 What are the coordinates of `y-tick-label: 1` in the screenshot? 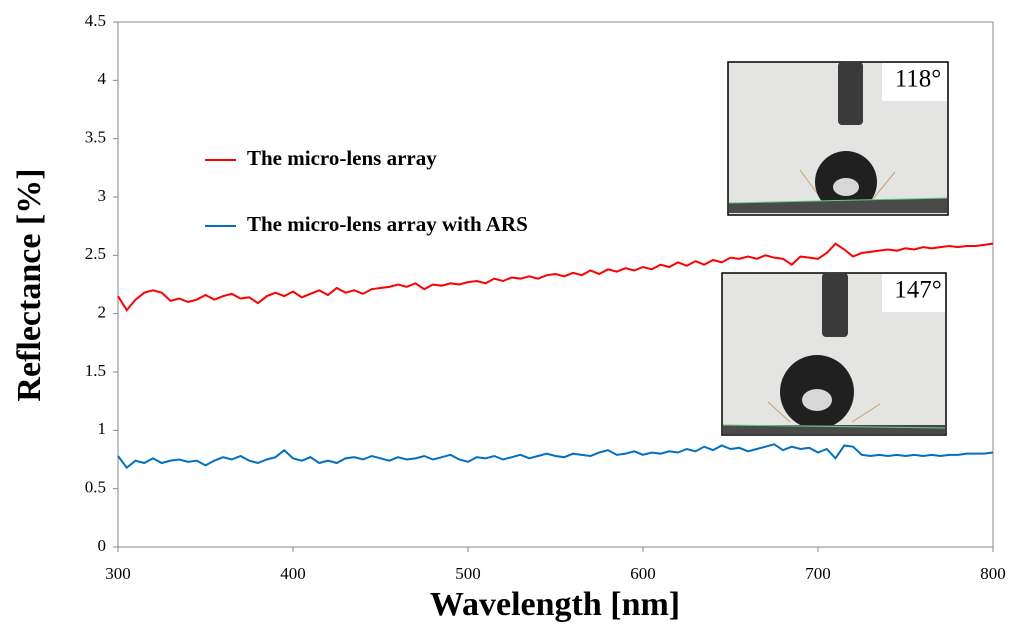 It's located at (102, 428).